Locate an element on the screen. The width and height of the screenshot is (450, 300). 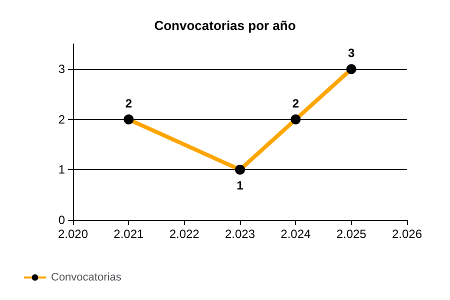
x-tick-label: 2.022 is located at coordinates (184, 234).